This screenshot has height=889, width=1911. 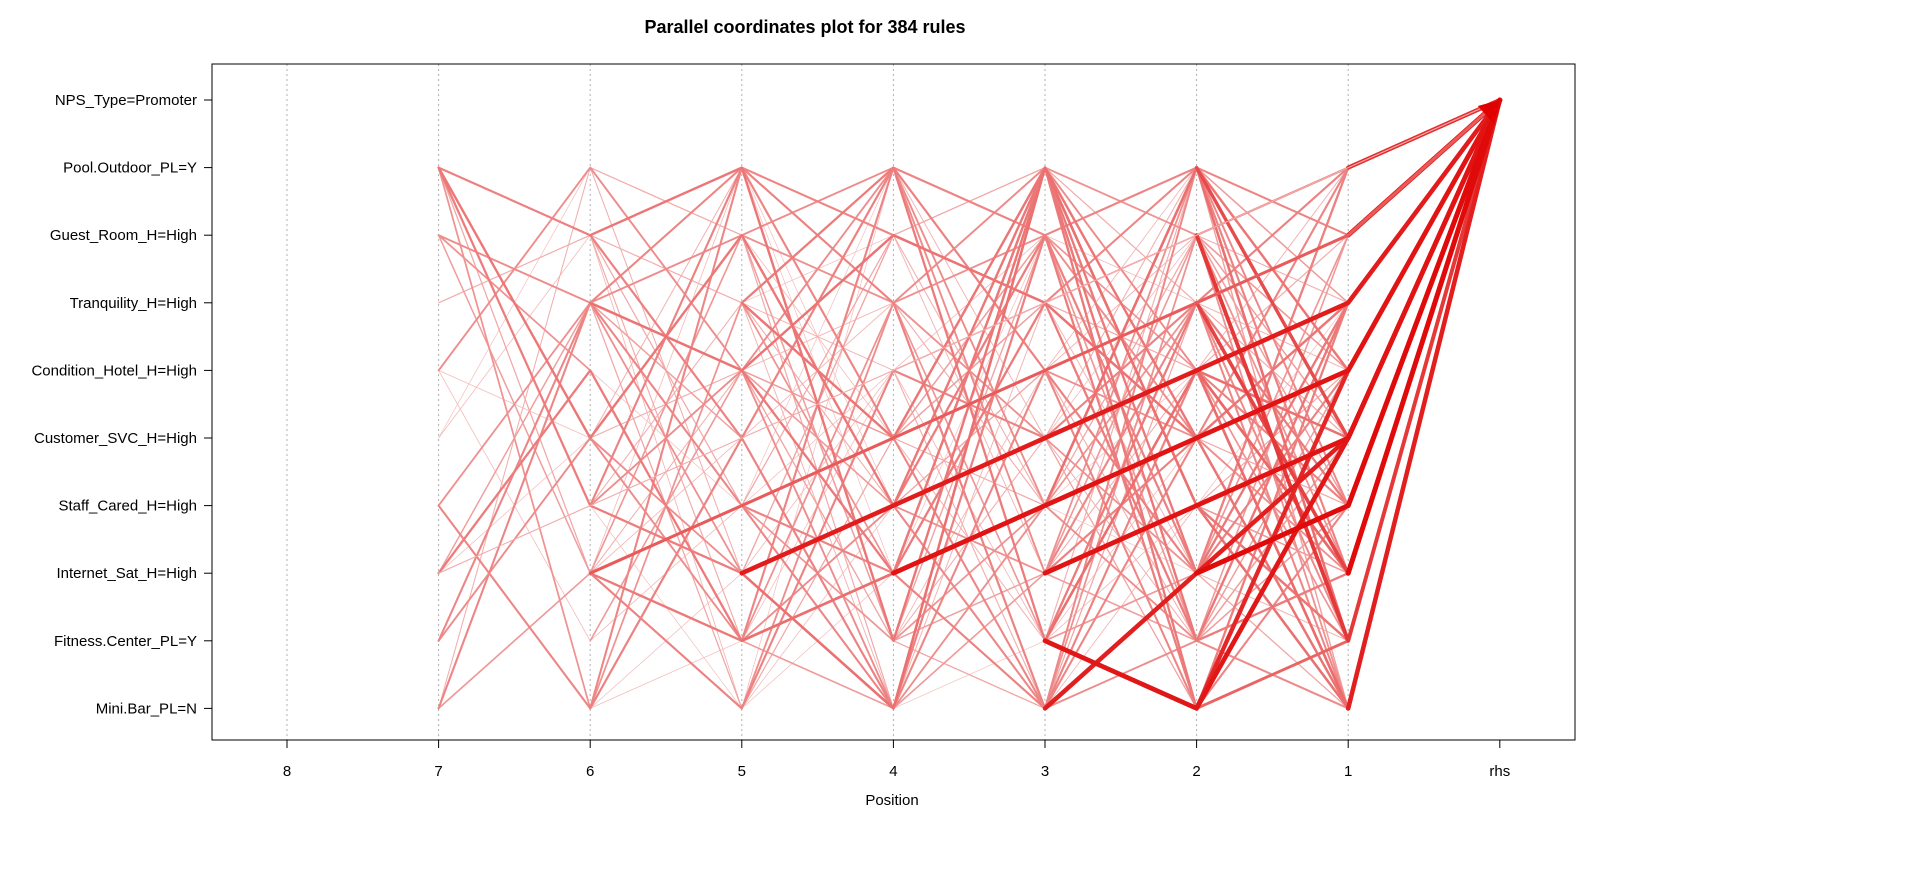 I want to click on x-tick-label: 8, so click(x=287, y=771).